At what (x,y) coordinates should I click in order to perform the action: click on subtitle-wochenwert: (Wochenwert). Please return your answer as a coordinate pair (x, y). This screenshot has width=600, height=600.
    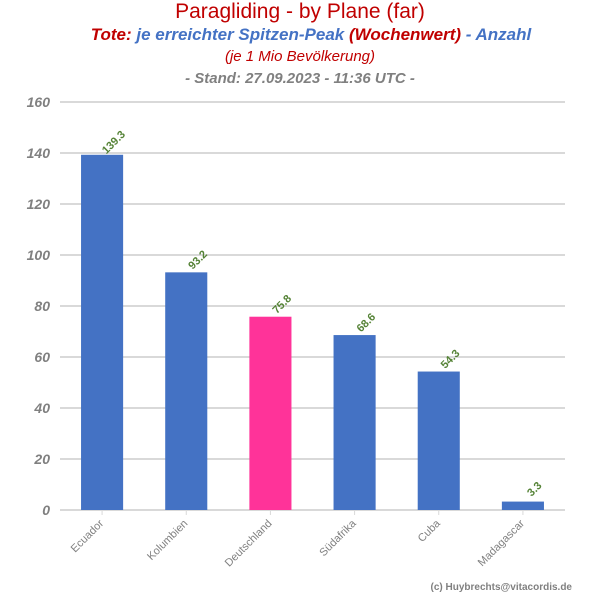
    Looking at the image, I should click on (405, 34).